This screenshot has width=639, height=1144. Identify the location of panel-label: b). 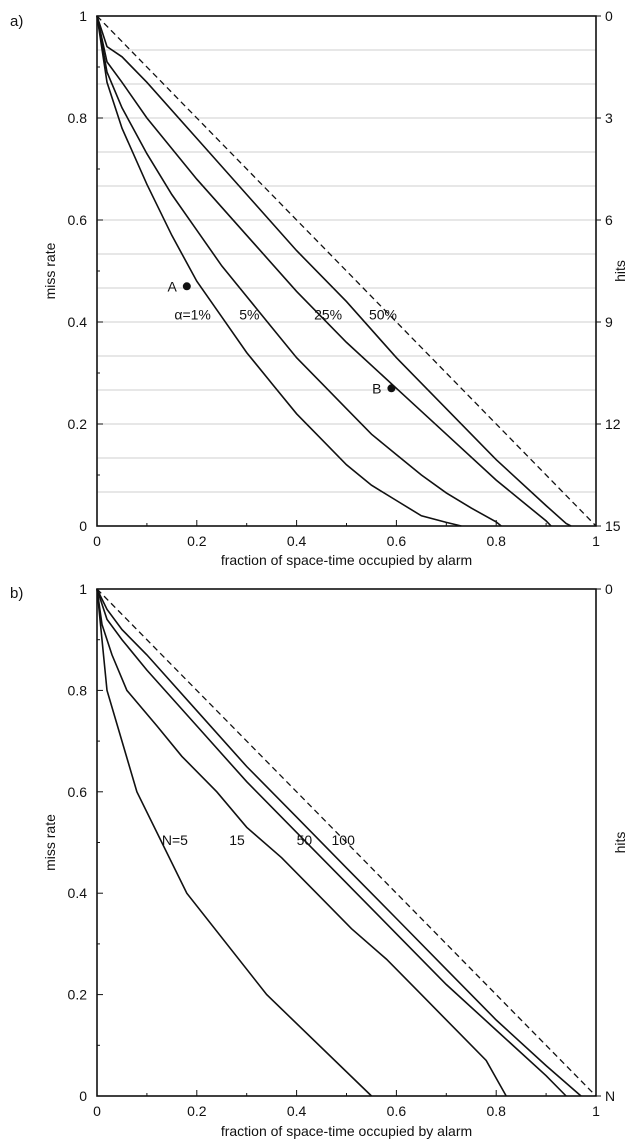
(16, 593).